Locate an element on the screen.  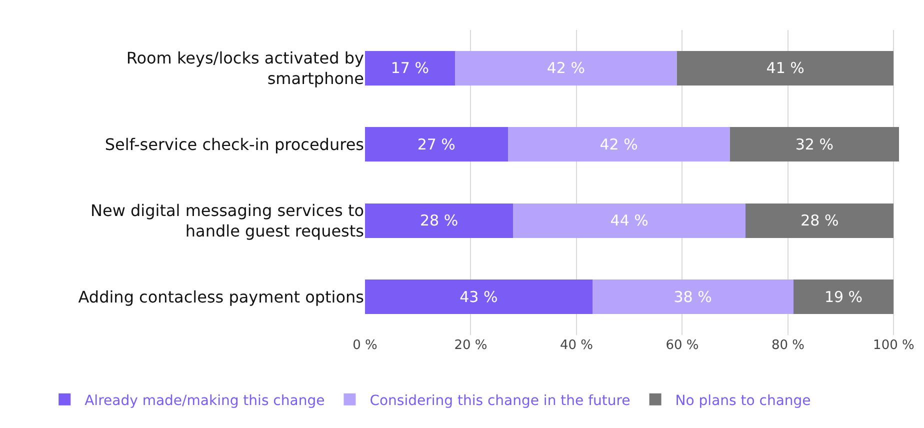
y-tick-label: Room keys/locks activated by smartphone is located at coordinates (245, 68).